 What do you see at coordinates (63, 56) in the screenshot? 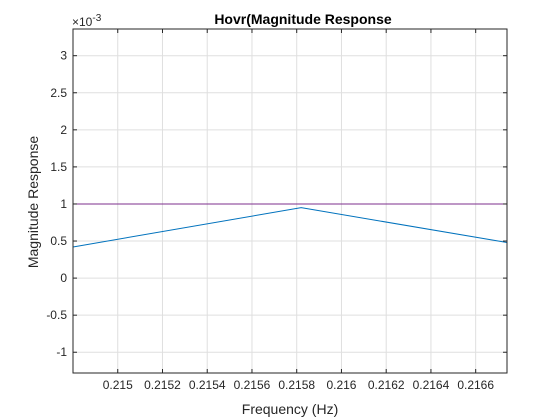
I see `y-tick-label: 3` at bounding box center [63, 56].